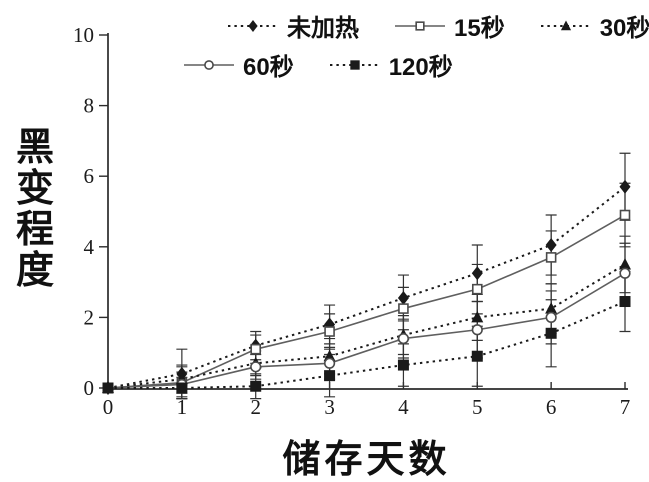 Image resolution: width=649 pixels, height=482 pixels. Describe the element at coordinates (35, 148) in the screenshot. I see `y-axis-title-char: 黑` at that location.